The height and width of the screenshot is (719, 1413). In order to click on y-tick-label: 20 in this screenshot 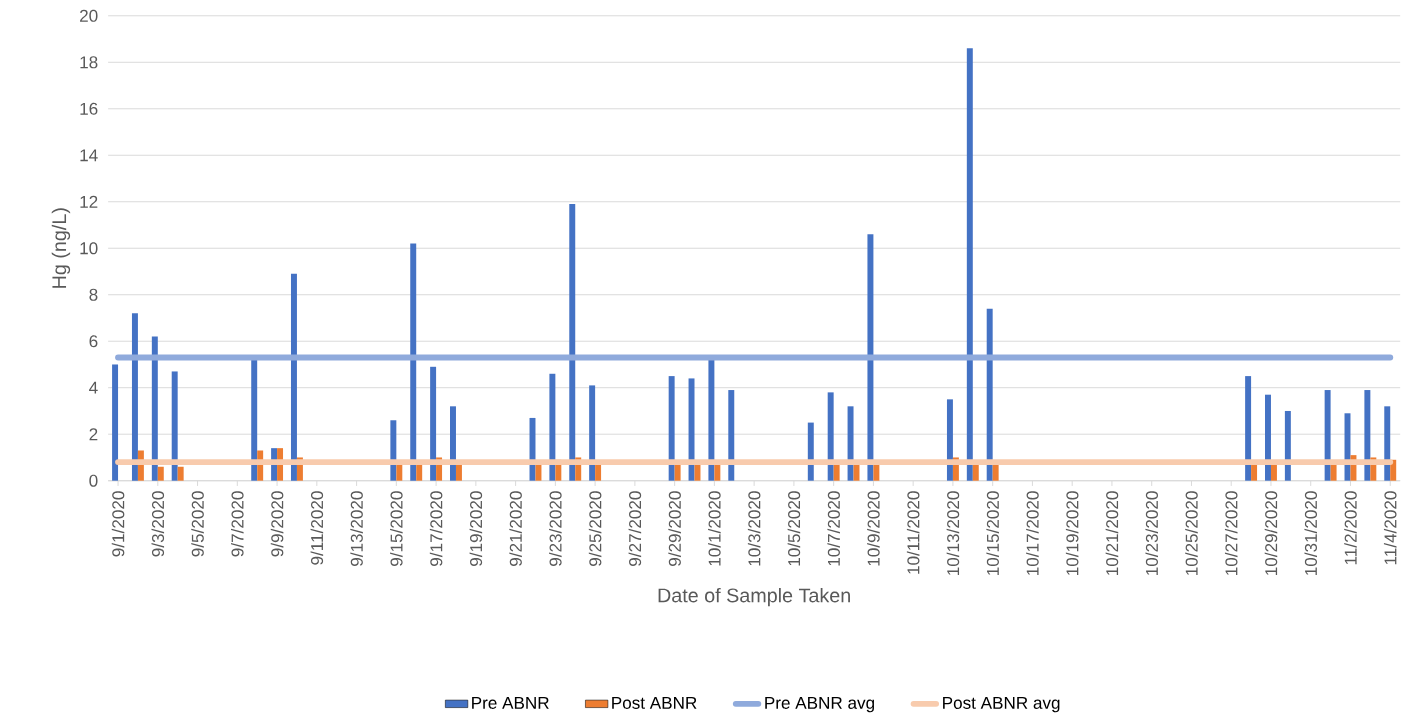, I will do `click(89, 16)`.